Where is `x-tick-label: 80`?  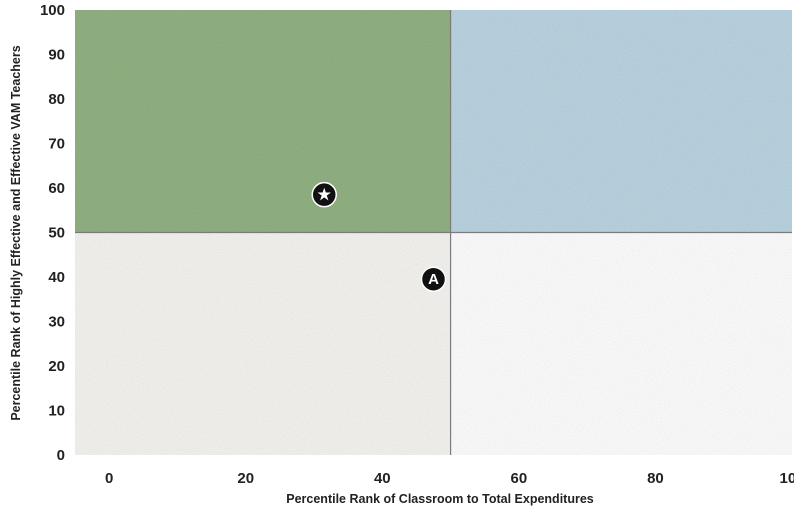
x-tick-label: 80 is located at coordinates (655, 478).